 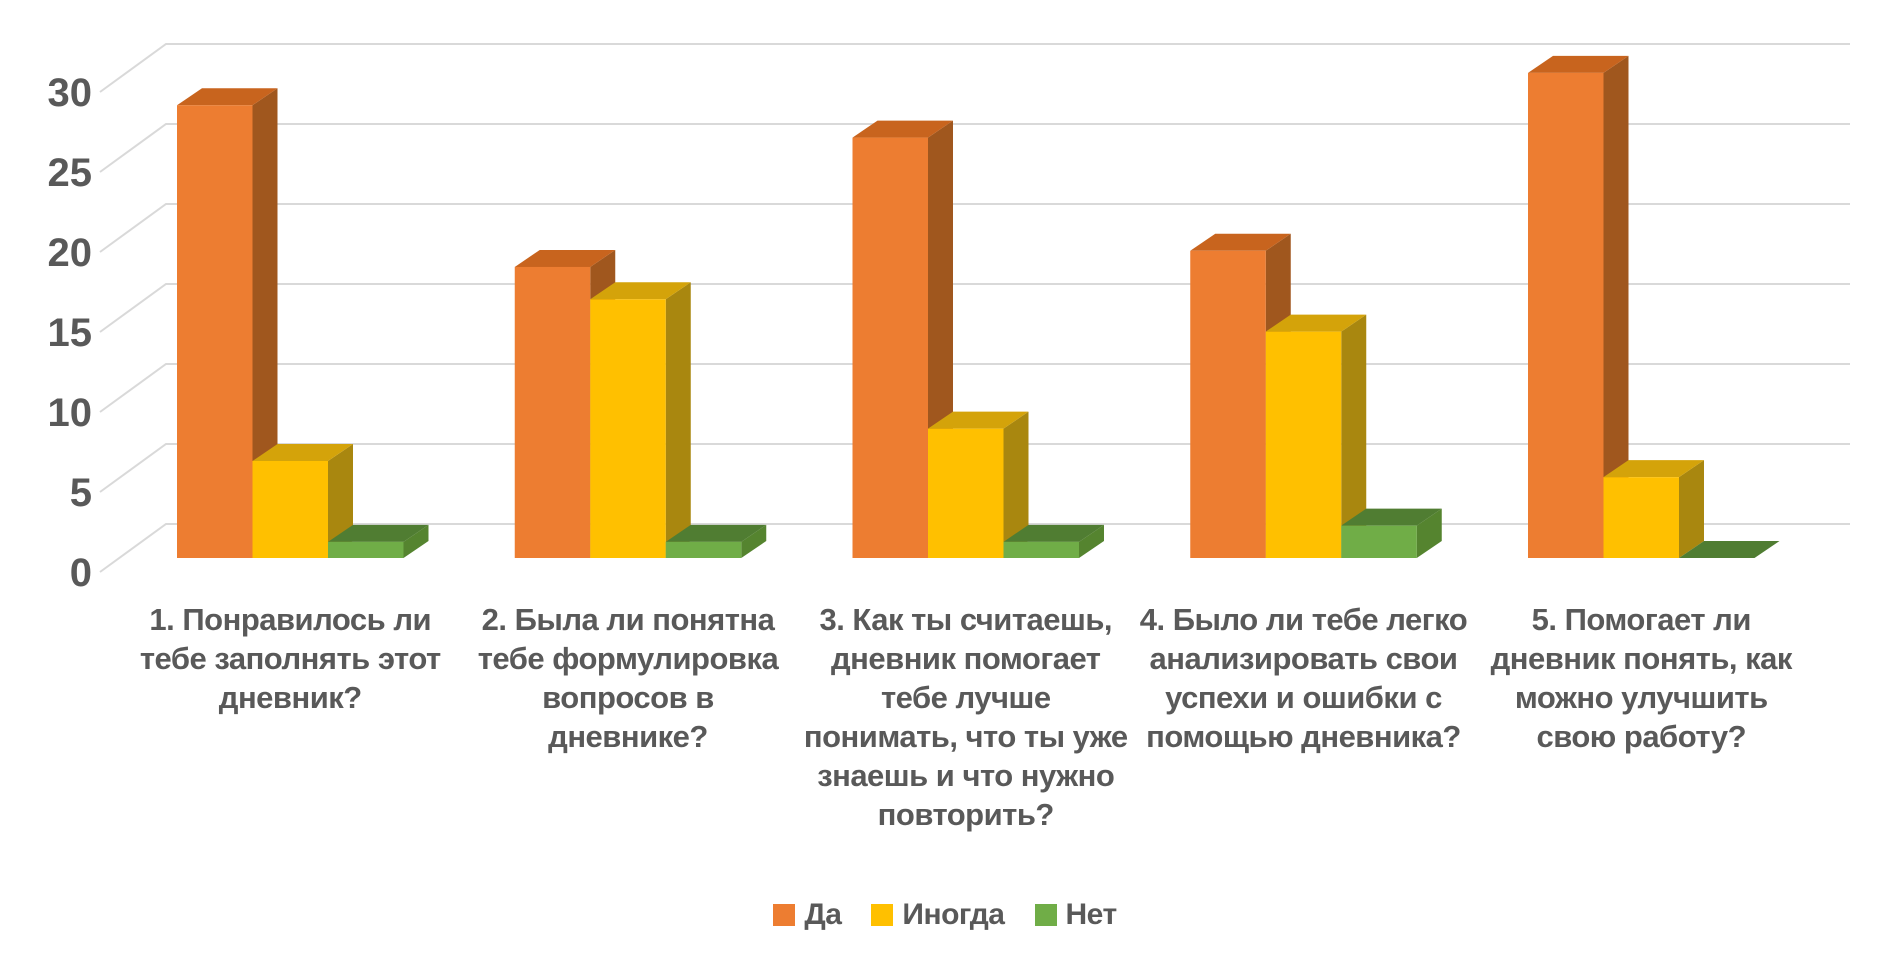 What do you see at coordinates (1053, 541) in the screenshot?
I see `bar-Нет-3` at bounding box center [1053, 541].